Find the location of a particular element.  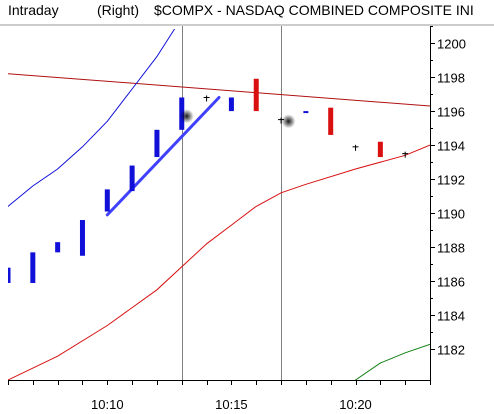

y-tick-label-1184: 1184 is located at coordinates (451, 316).